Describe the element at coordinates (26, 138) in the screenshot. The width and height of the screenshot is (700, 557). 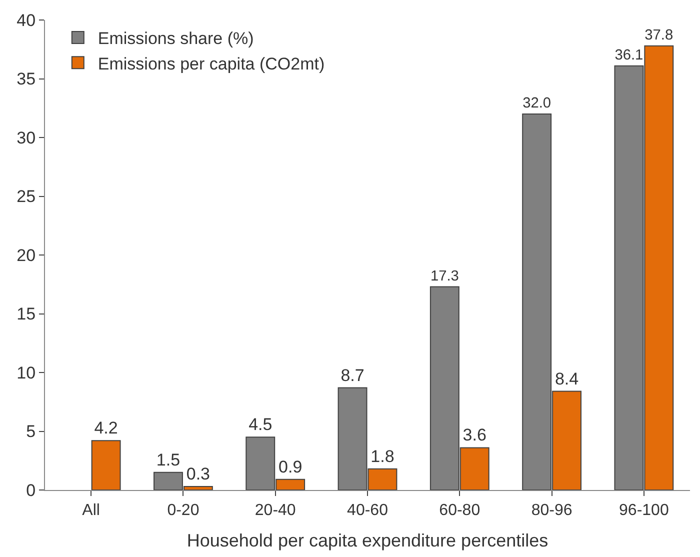
I see `y-tick-label: 30` at that location.